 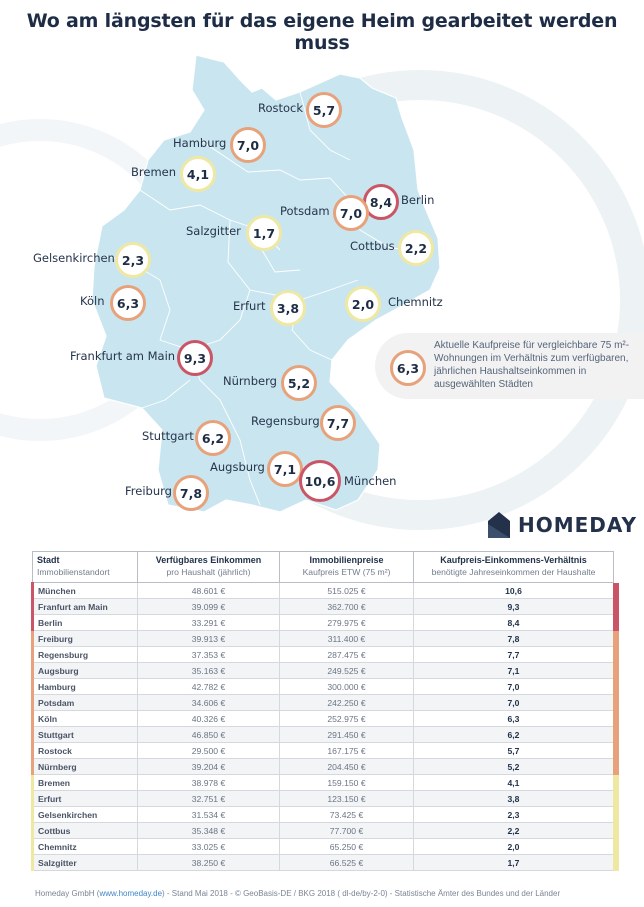 What do you see at coordinates (346, 830) in the screenshot?
I see `cell-price: 77.700 €` at bounding box center [346, 830].